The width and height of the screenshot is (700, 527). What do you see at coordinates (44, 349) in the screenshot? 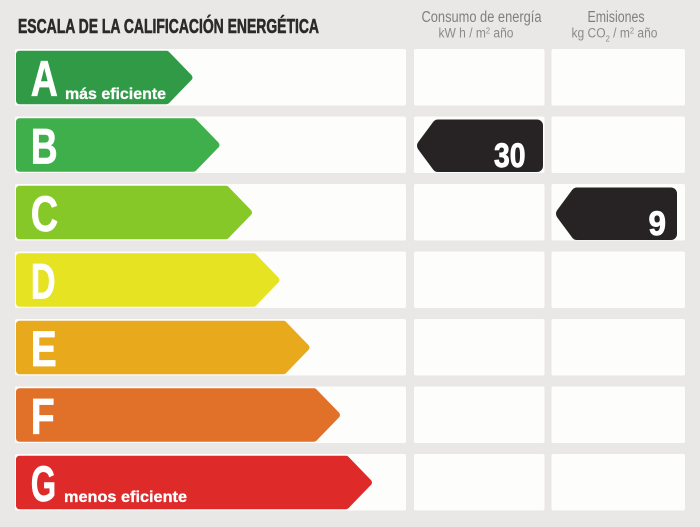
I see `svg-text: E` at bounding box center [44, 349].